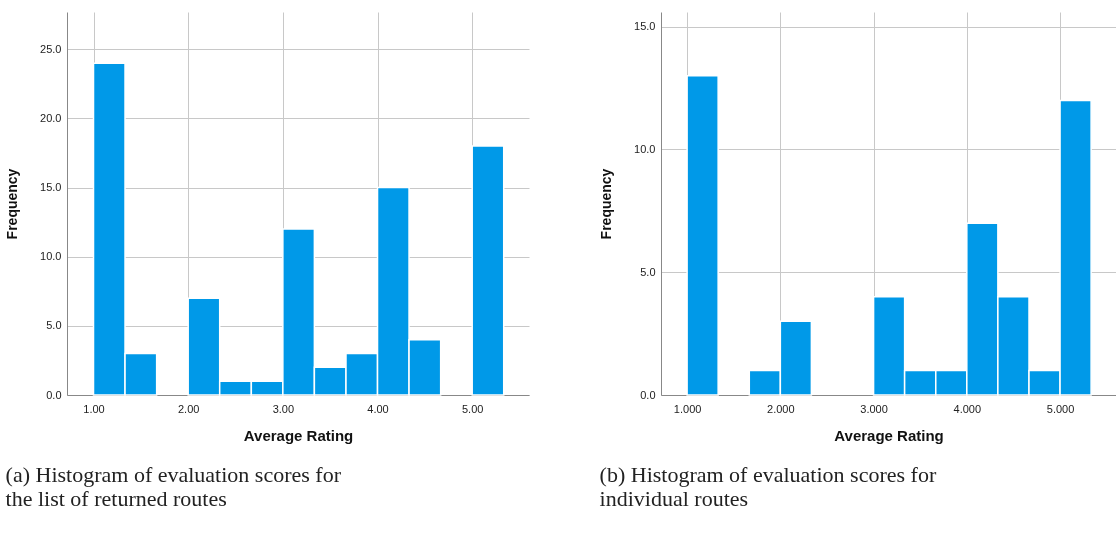 The width and height of the screenshot is (1118, 541). What do you see at coordinates (1060, 408) in the screenshot?
I see `x-tick-label: 5.000` at bounding box center [1060, 408].